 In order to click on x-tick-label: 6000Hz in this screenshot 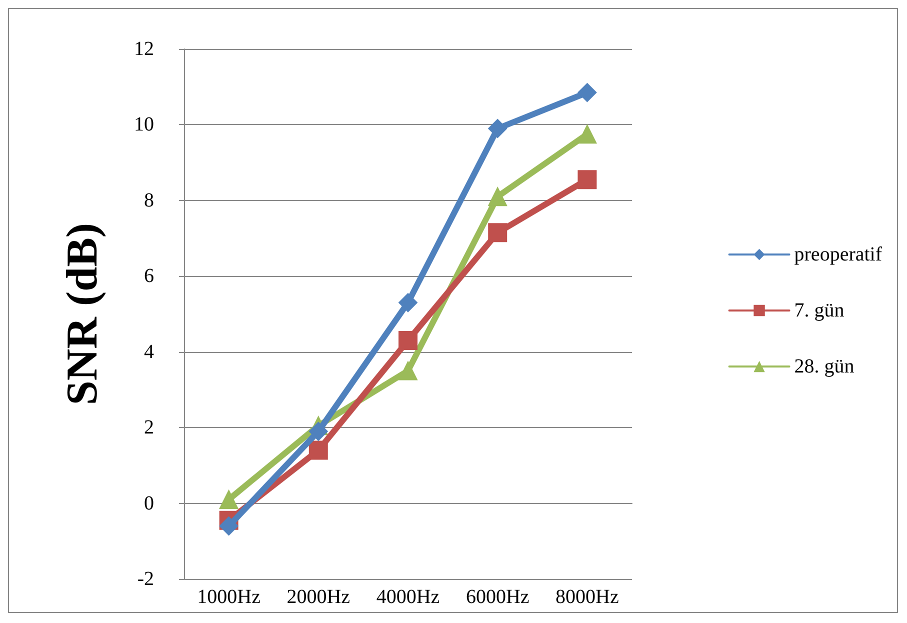, I will do `click(498, 597)`.